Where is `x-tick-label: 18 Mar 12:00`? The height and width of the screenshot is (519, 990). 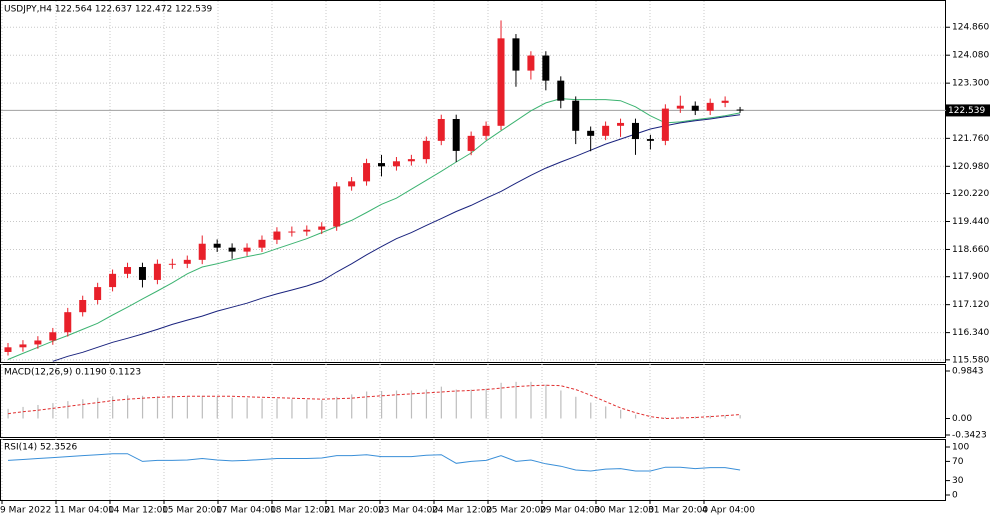 x-tick-label: 18 Mar 12:00 is located at coordinates (300, 511).